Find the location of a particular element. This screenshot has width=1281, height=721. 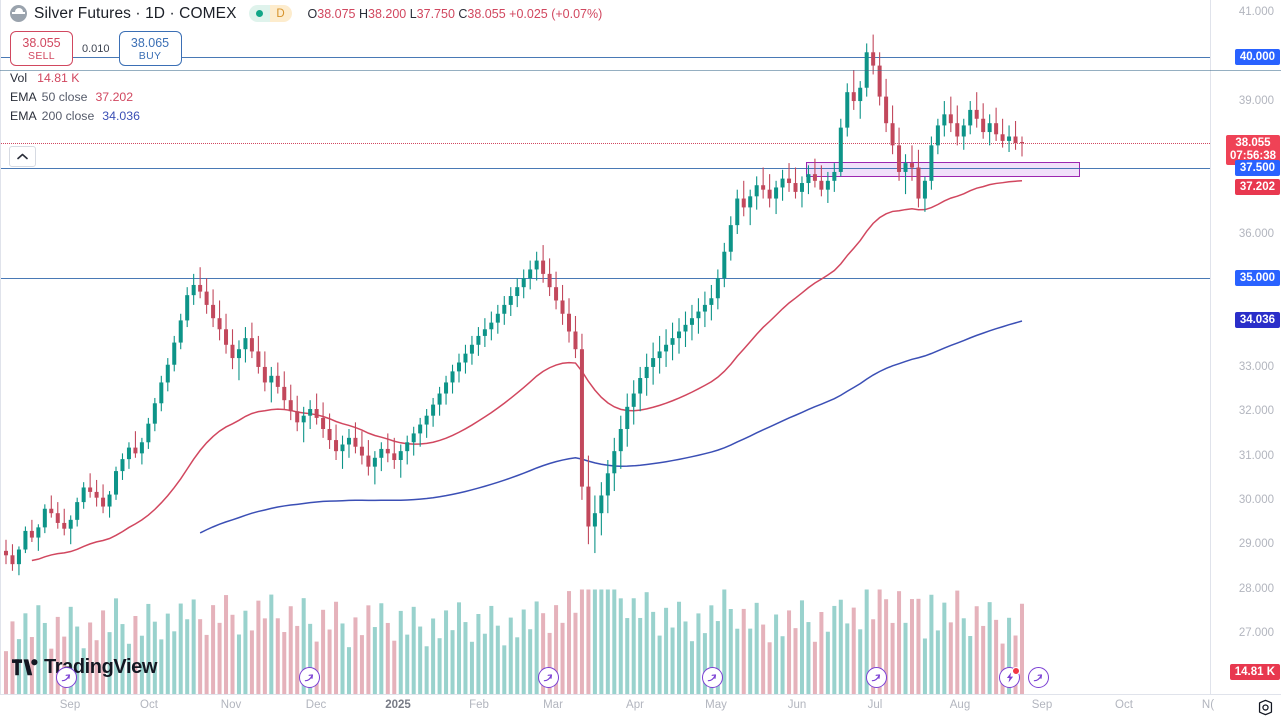

price-tag-37.202: 37.202 is located at coordinates (1257, 186).